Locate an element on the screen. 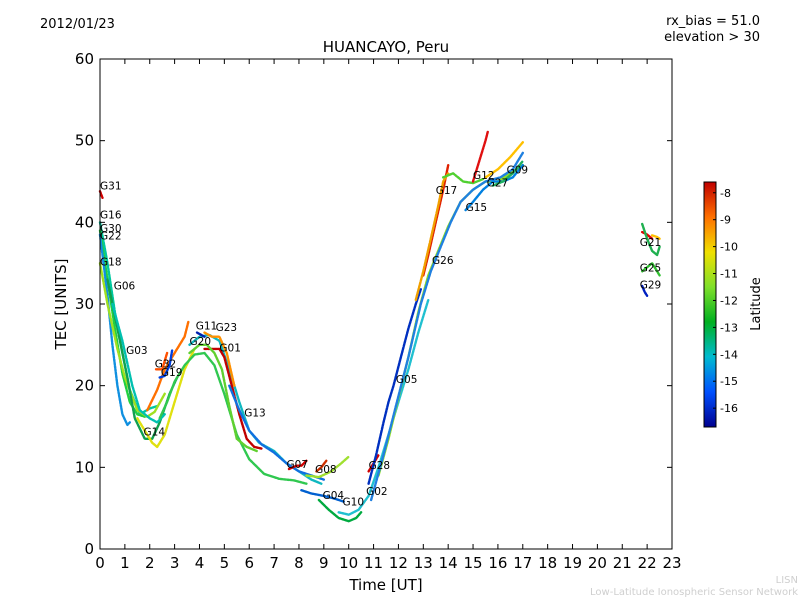 The height and width of the screenshot is (600, 800). colorbar-tick-label: -10 is located at coordinates (729, 247).